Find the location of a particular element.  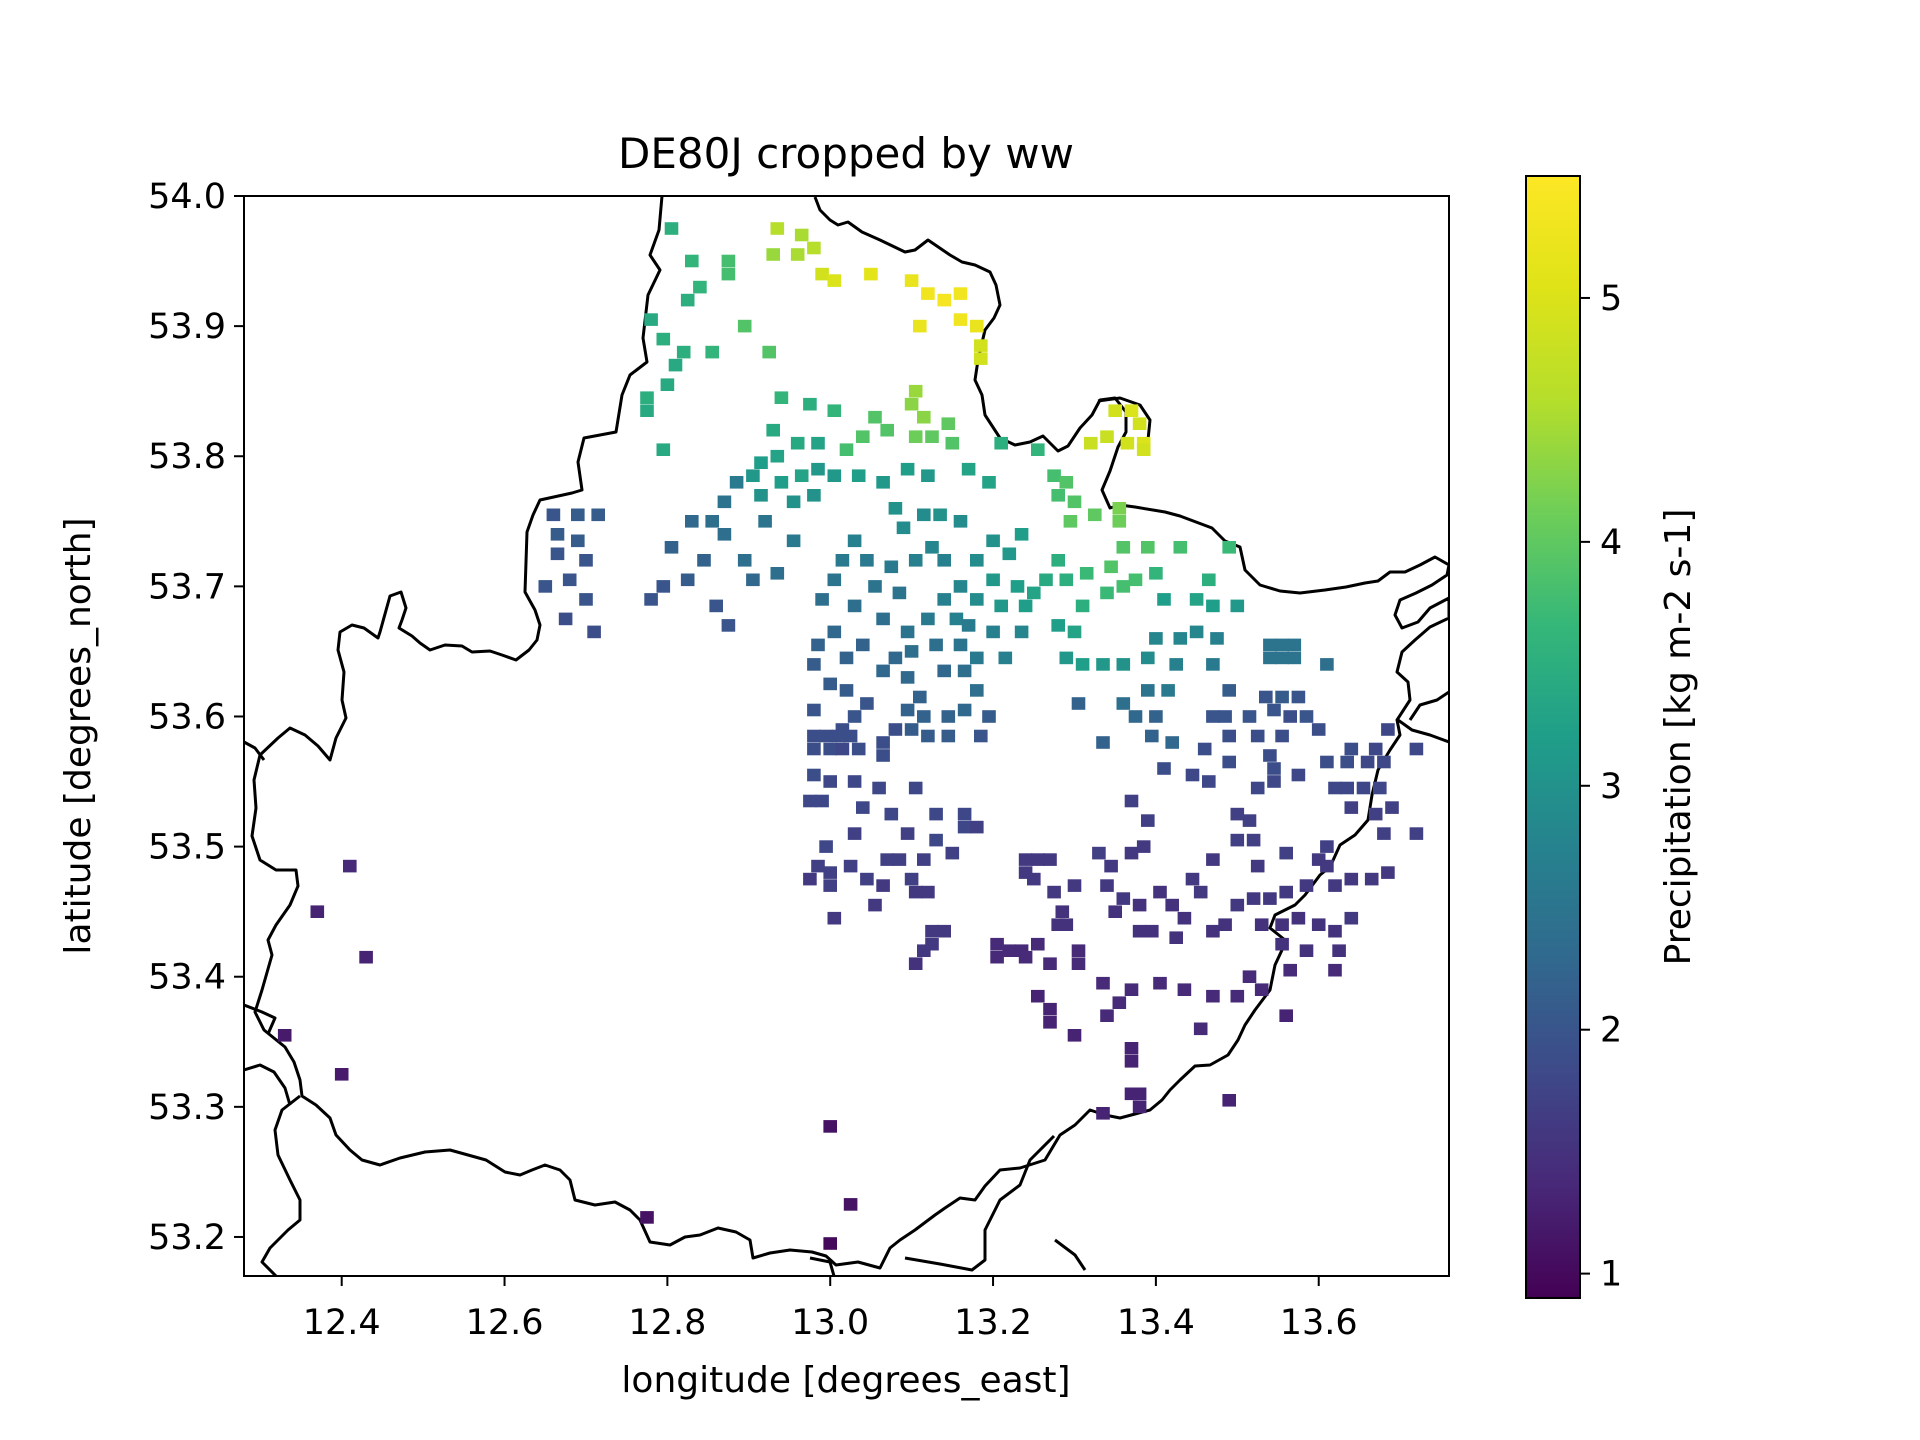

x-tick-label: 13.0 is located at coordinates (830, 1323).